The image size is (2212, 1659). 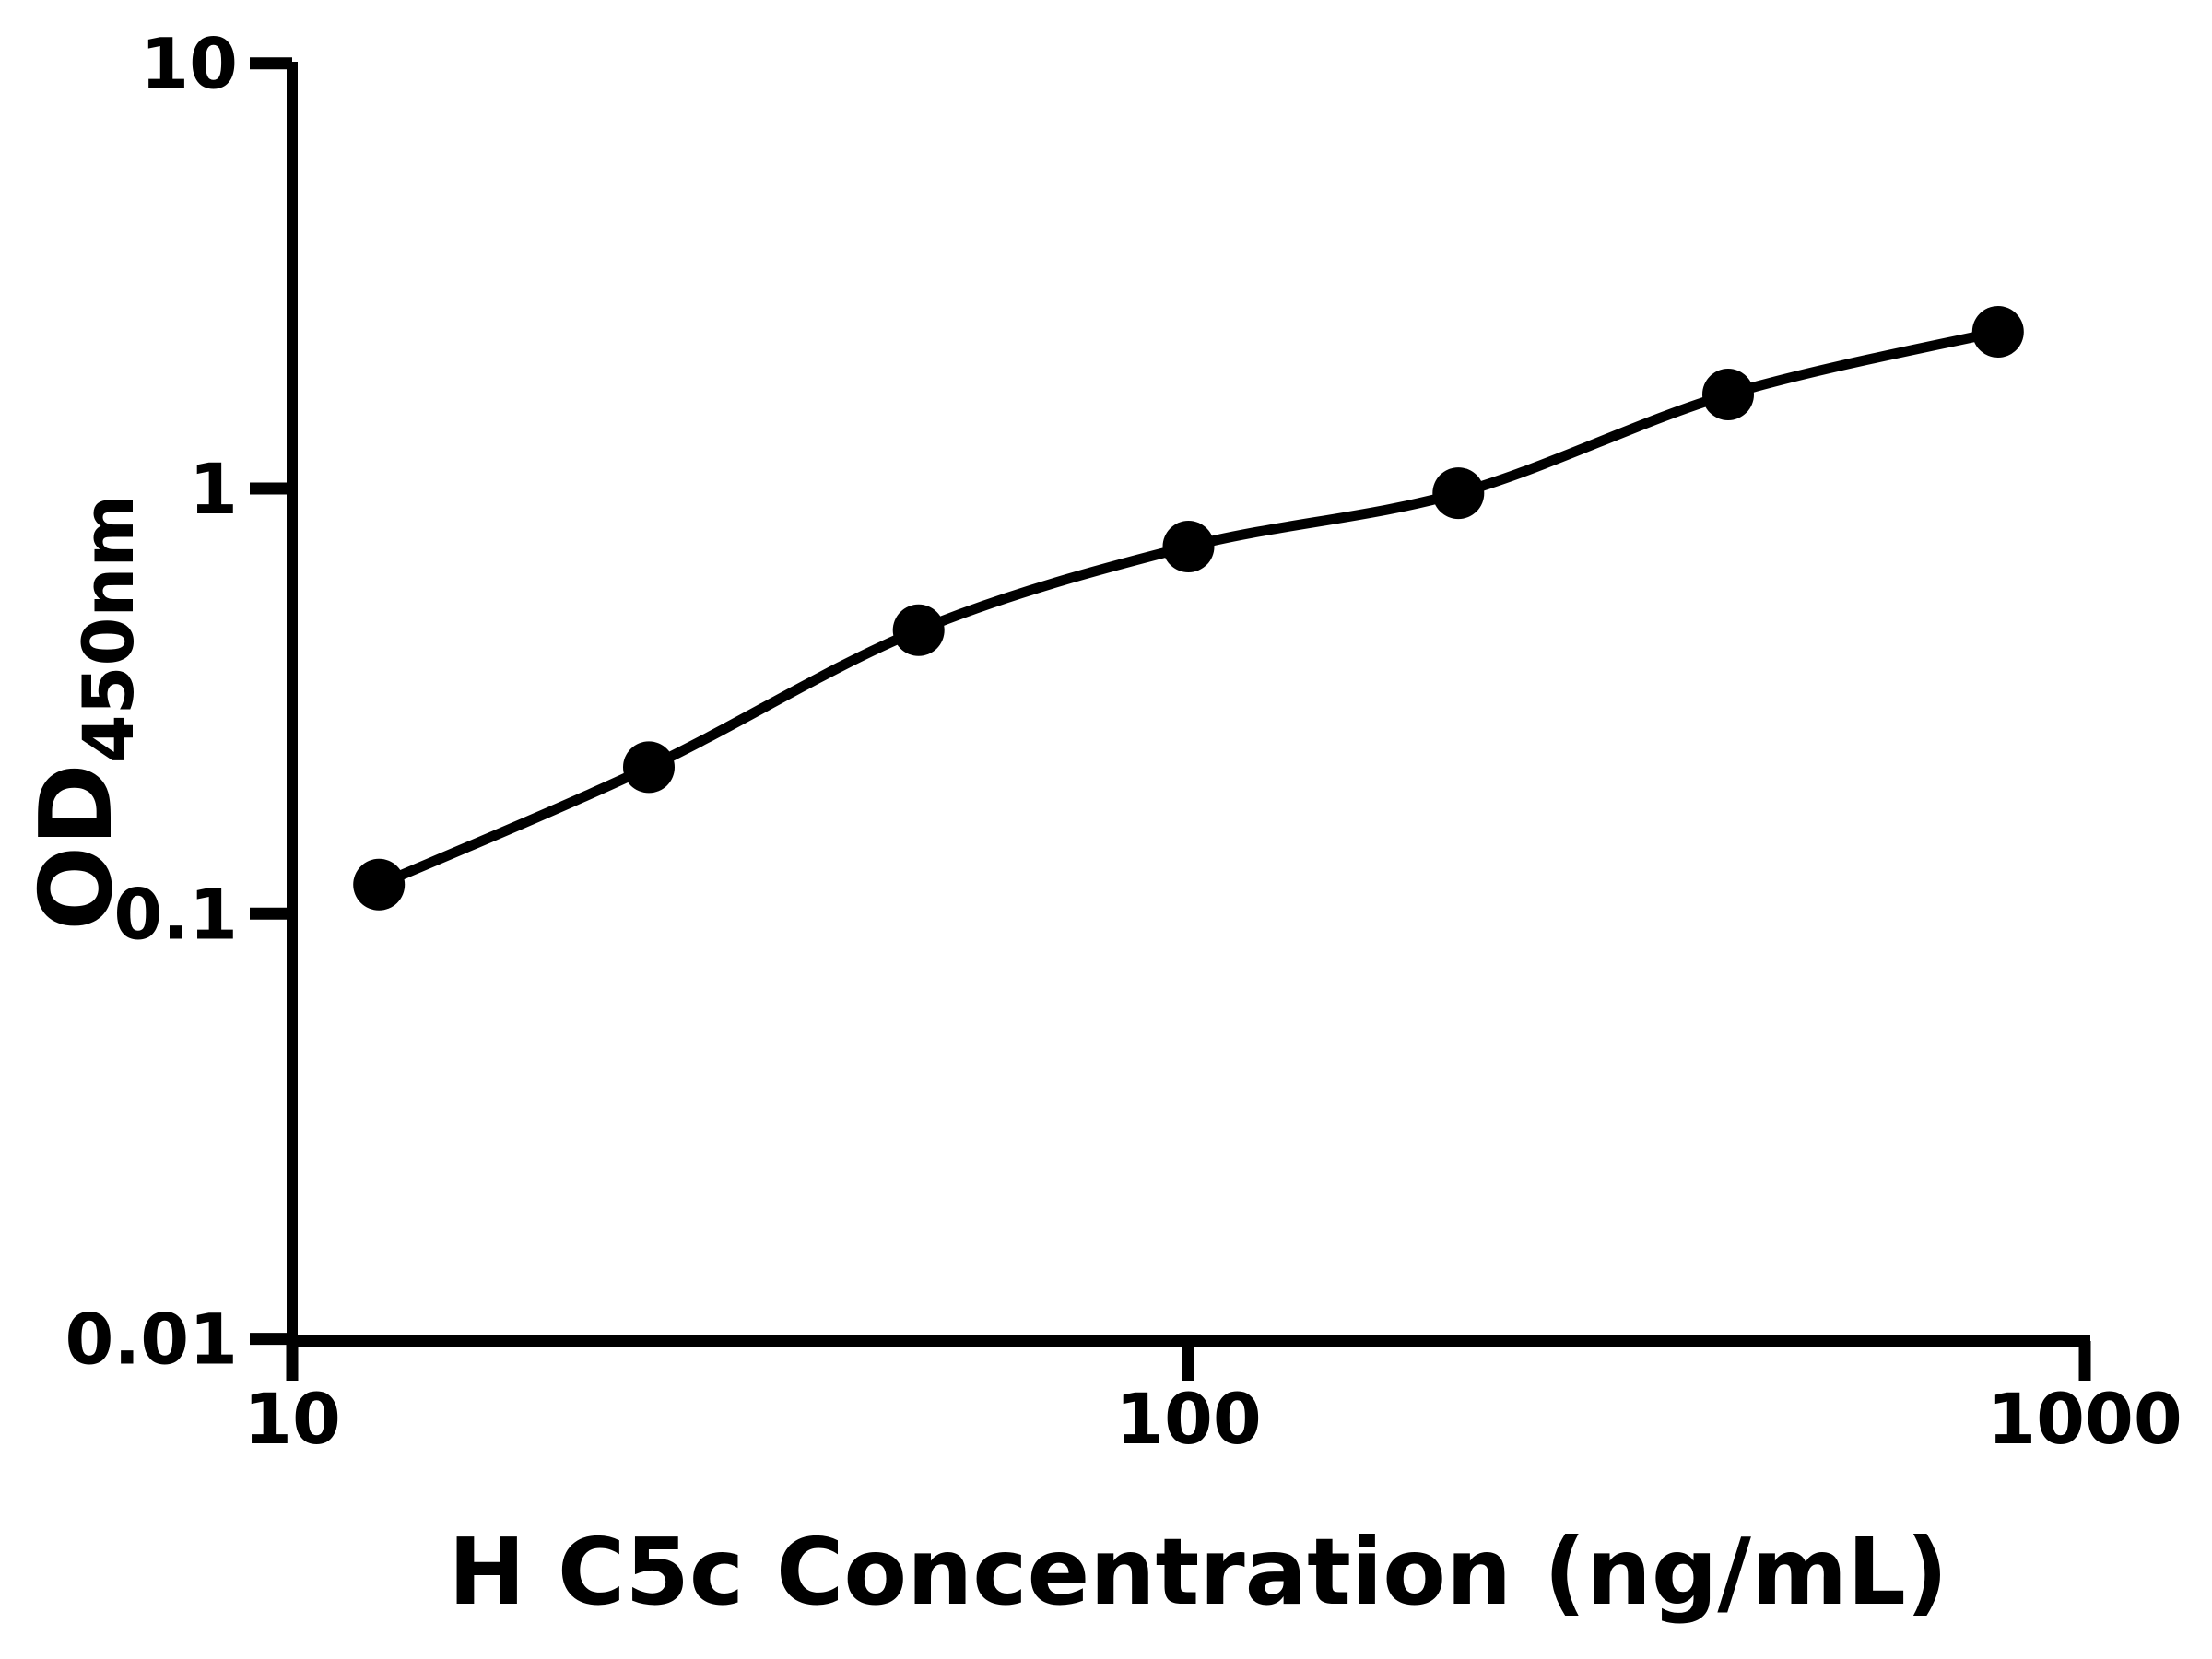 I want to click on x-tick-label: 100, so click(x=1188, y=1419).